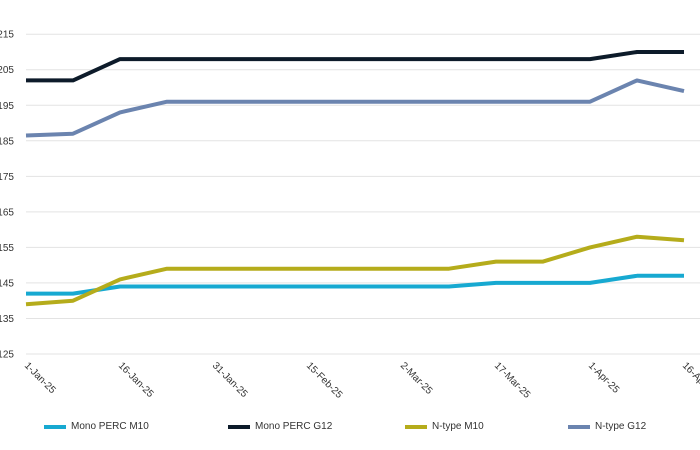  Describe the element at coordinates (7, 177) in the screenshot. I see `y-tick-label: 0.175` at that location.